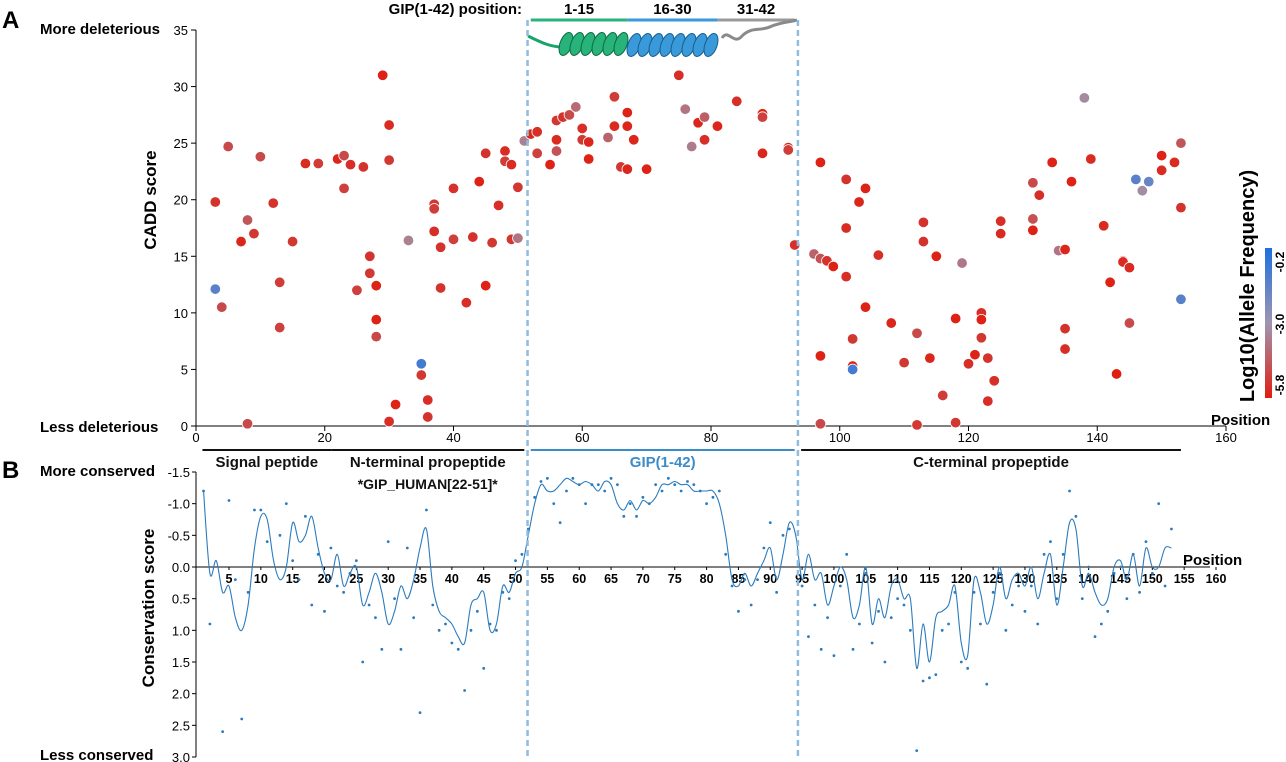 The height and width of the screenshot is (762, 1286). I want to click on cons-ytick-label: 1.0, so click(181, 630).